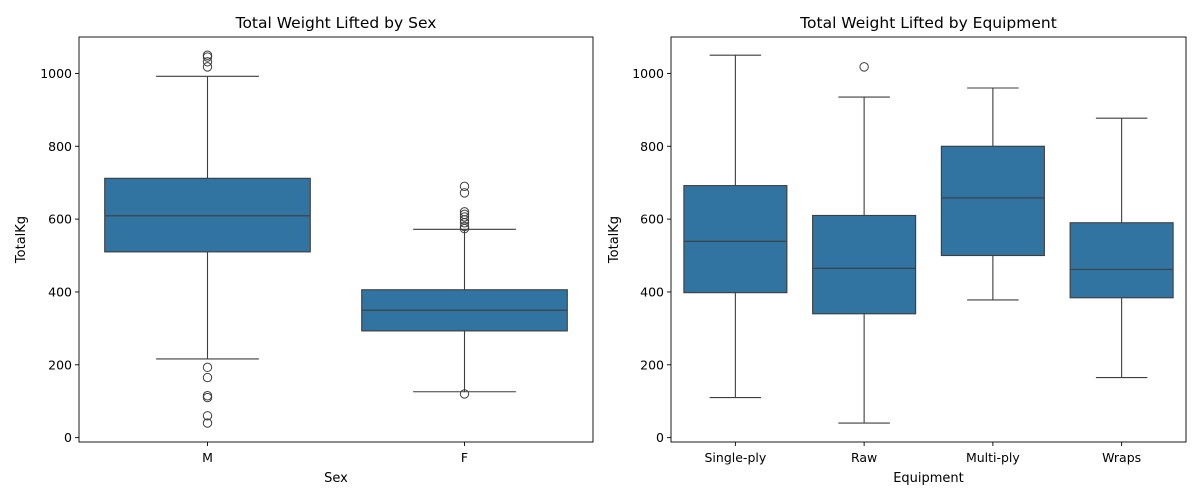 Image resolution: width=1200 pixels, height=500 pixels. I want to click on x-tick-label: Raw, so click(864, 457).